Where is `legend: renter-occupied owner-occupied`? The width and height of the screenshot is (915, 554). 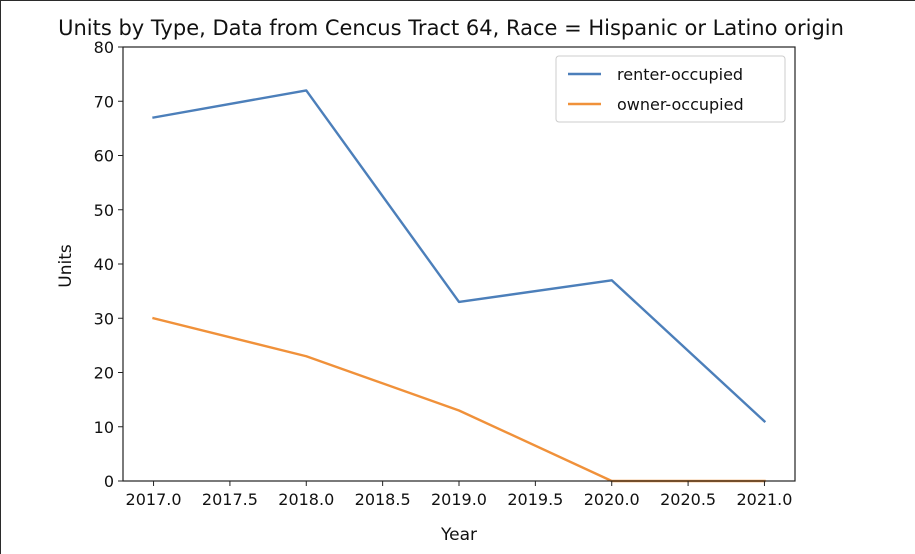 legend: renter-occupied owner-occupied is located at coordinates (670, 89).